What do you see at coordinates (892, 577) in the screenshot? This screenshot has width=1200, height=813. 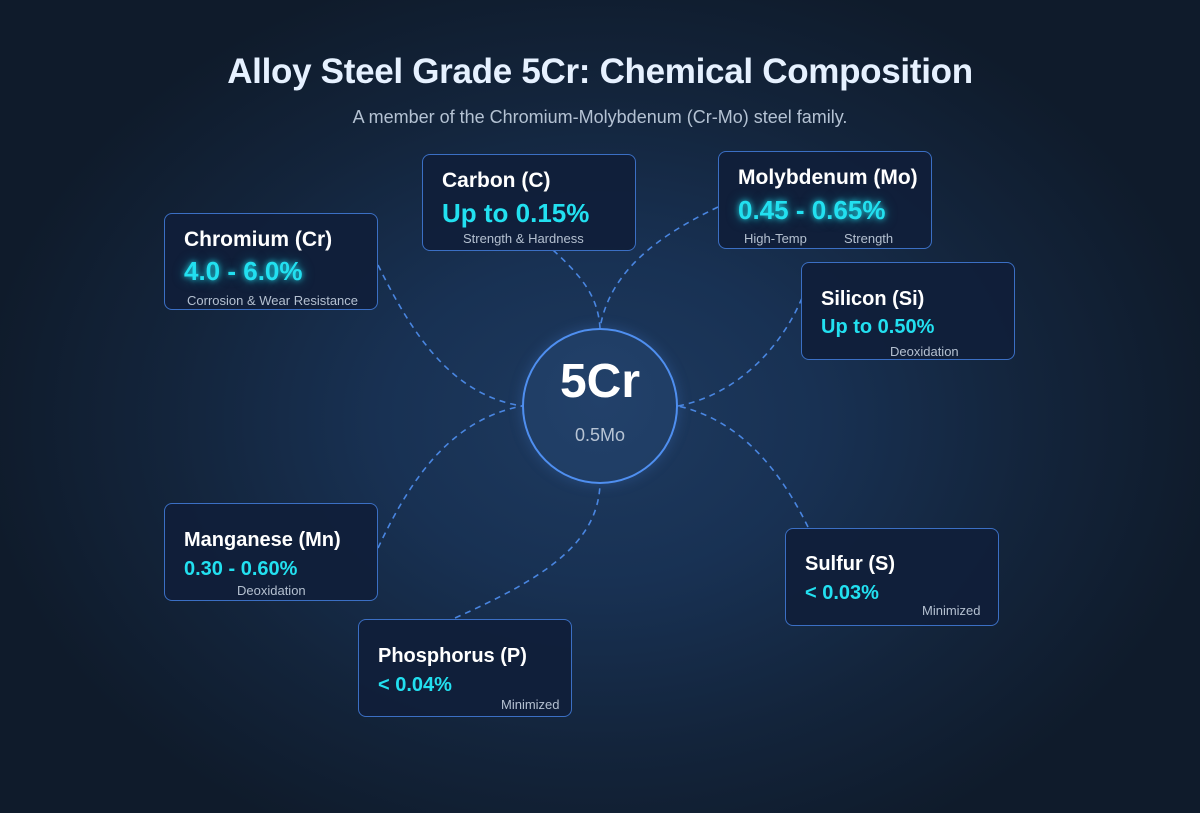 I see `element-card-sulfur: Sulfur (S) < 0.03% Minimized` at bounding box center [892, 577].